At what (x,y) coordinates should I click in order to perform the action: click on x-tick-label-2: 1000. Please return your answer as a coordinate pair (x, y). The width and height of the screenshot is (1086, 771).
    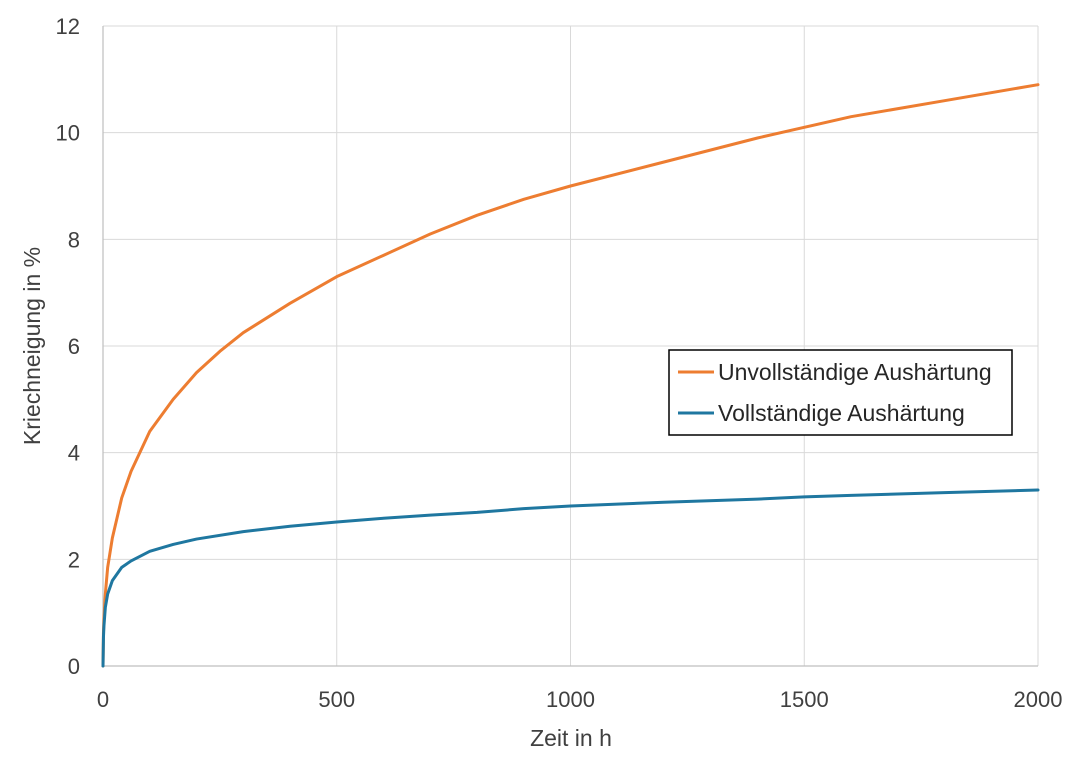
    Looking at the image, I should click on (570, 699).